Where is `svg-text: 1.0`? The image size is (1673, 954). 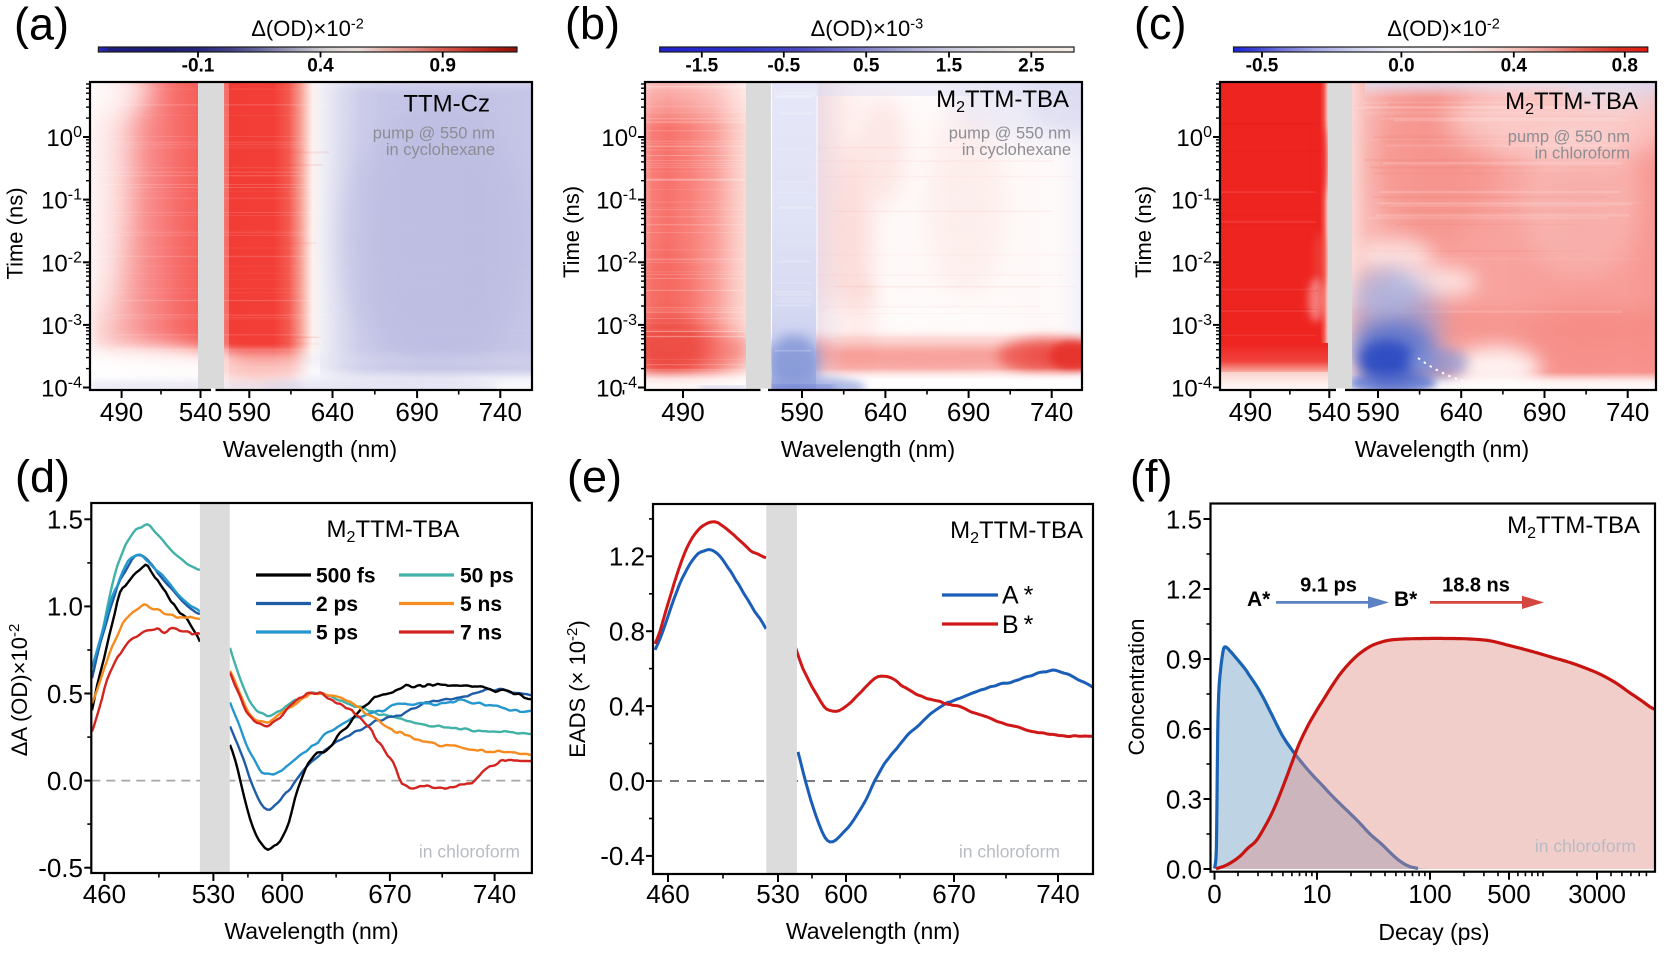 svg-text: 1.0 is located at coordinates (65, 607).